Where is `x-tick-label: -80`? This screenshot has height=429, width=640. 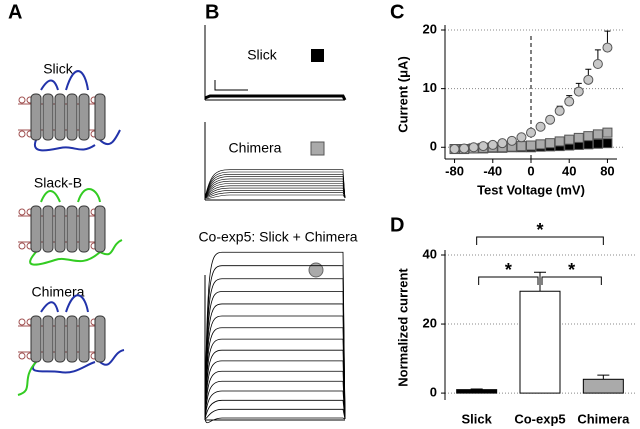 x-tick-label: -80 is located at coordinates (454, 170).